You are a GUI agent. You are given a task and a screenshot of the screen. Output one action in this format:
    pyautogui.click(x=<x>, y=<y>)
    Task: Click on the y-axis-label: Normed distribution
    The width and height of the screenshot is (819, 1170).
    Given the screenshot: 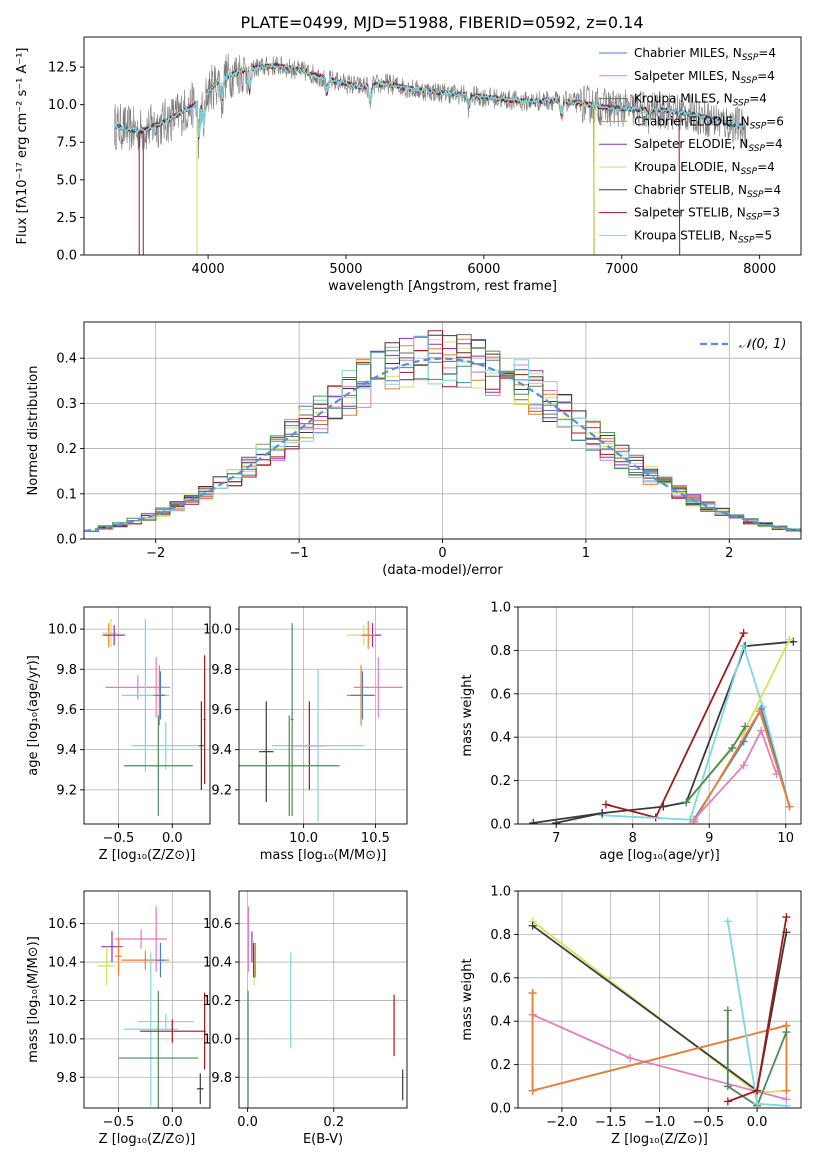 What is the action you would take?
    pyautogui.click(x=33, y=431)
    